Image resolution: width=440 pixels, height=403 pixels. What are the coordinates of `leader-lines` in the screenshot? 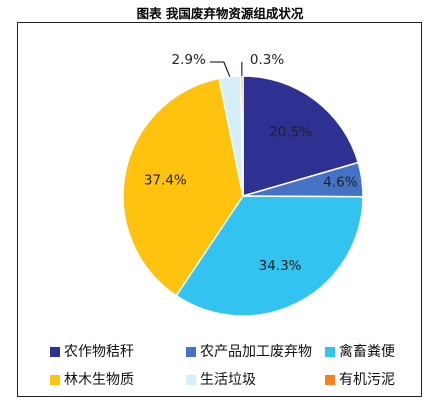 It's located at (226, 69).